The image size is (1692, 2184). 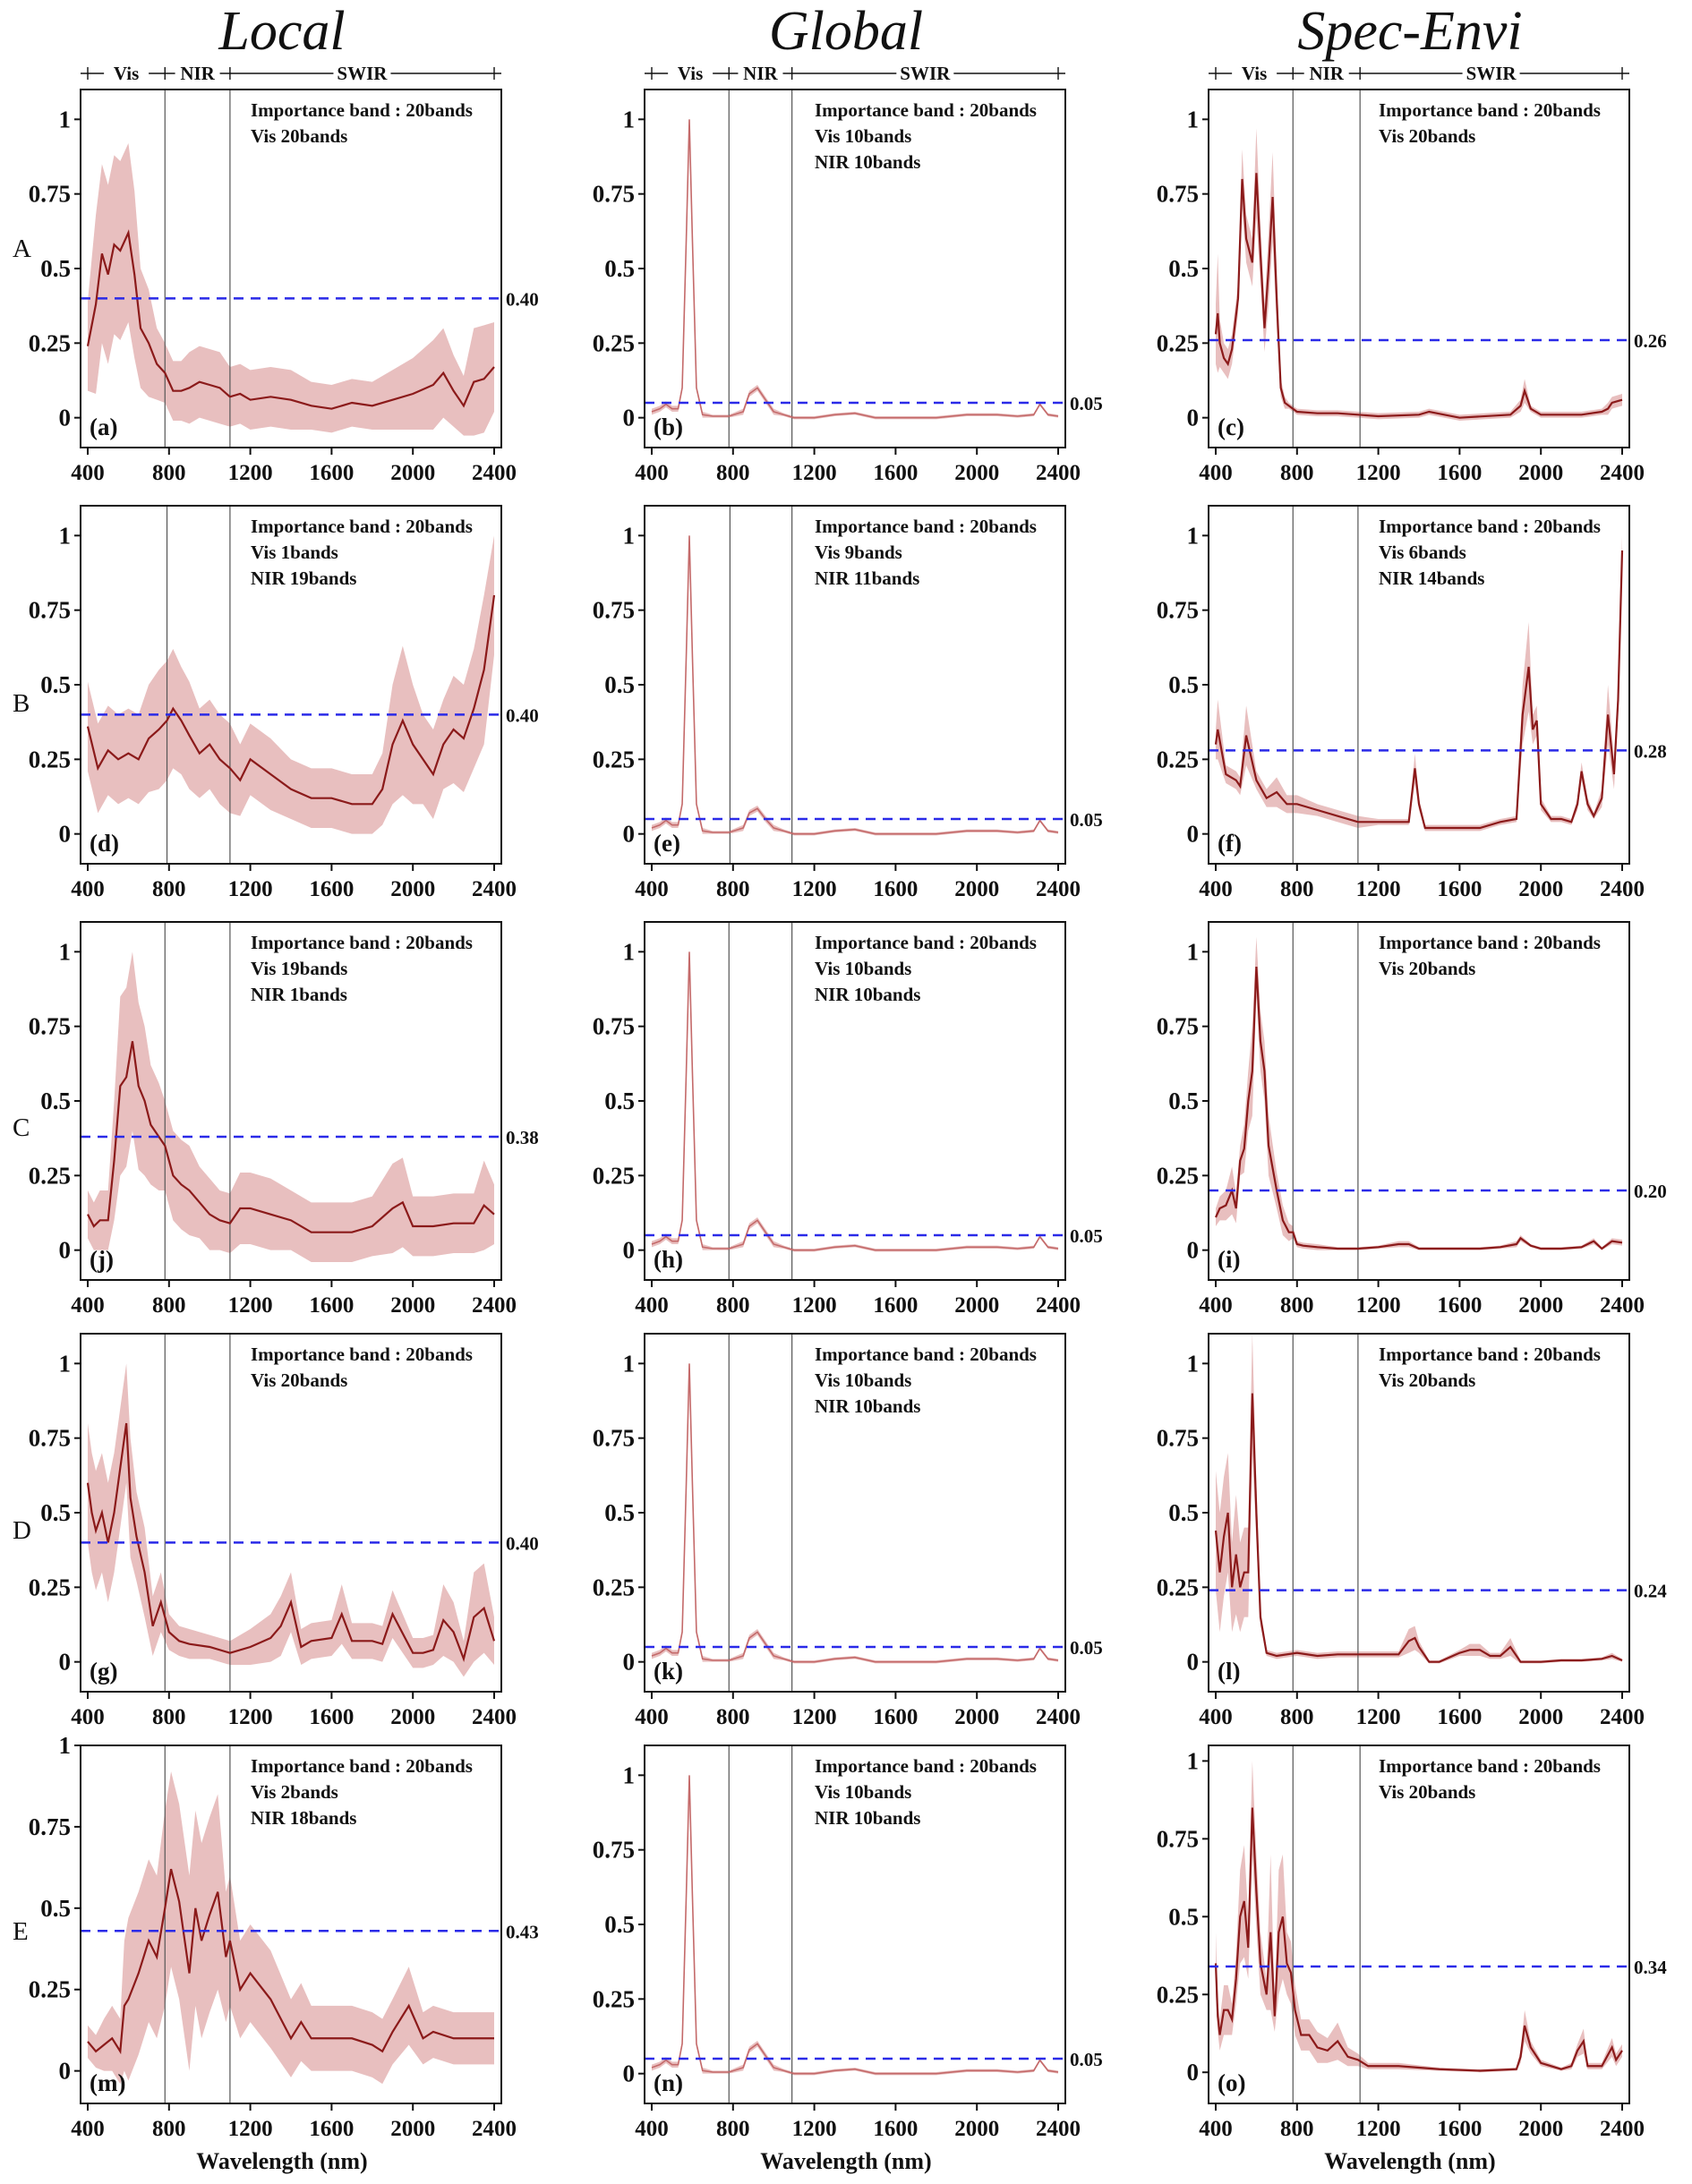 What do you see at coordinates (863, 136) in the screenshot?
I see `importance-annotation-line: Vis 10bands` at bounding box center [863, 136].